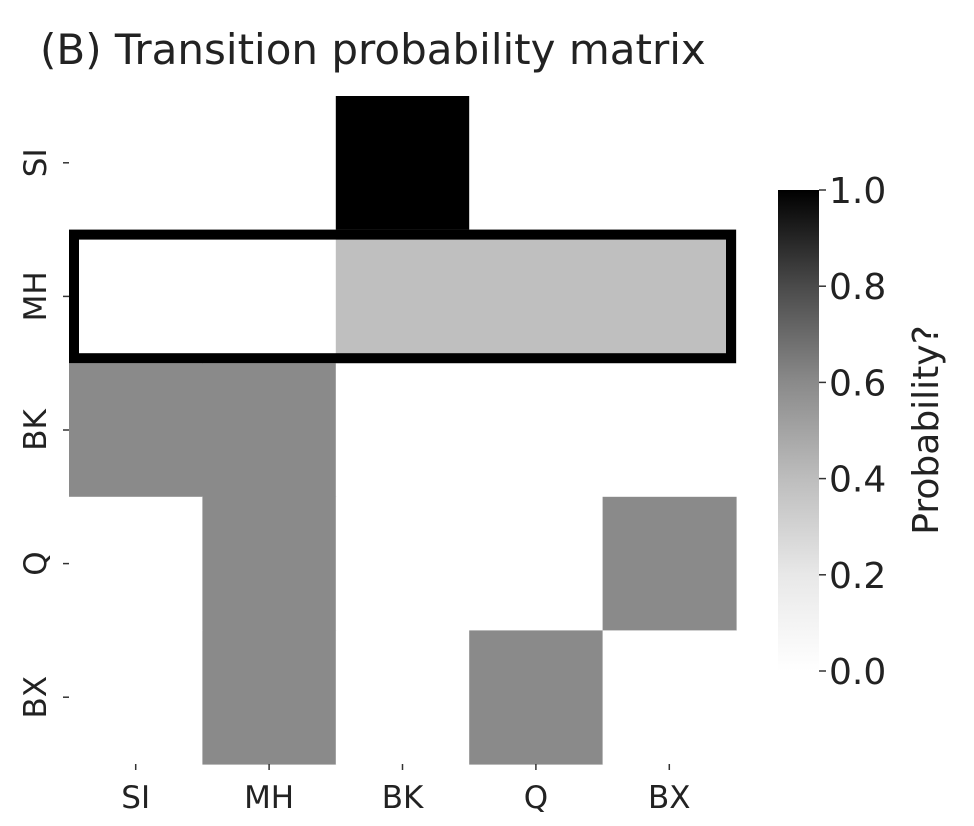  Describe the element at coordinates (269, 697) in the screenshot. I see `heatmap-cell-BX-MH` at that location.